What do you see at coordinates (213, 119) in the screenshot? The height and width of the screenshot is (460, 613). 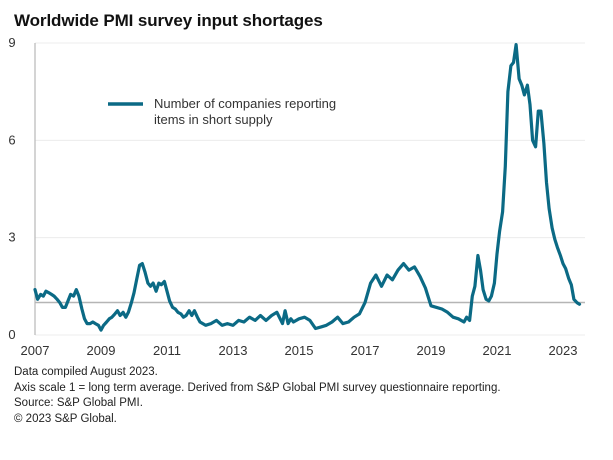 I see `legend-label-line2: items in short supply` at bounding box center [213, 119].